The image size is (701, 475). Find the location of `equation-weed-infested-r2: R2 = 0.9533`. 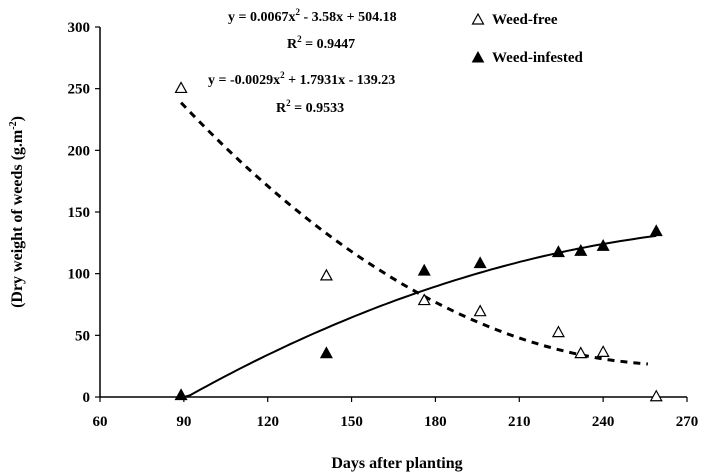

equation-weed-infested-r2: R2 = 0.9533 is located at coordinates (310, 107).